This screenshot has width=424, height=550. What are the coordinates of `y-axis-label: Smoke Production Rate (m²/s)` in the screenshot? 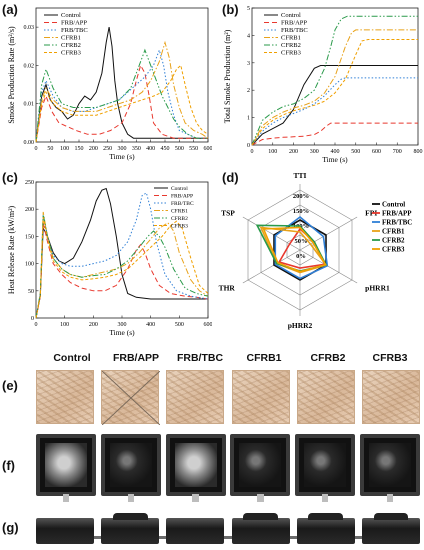 It's located at (11, 75).